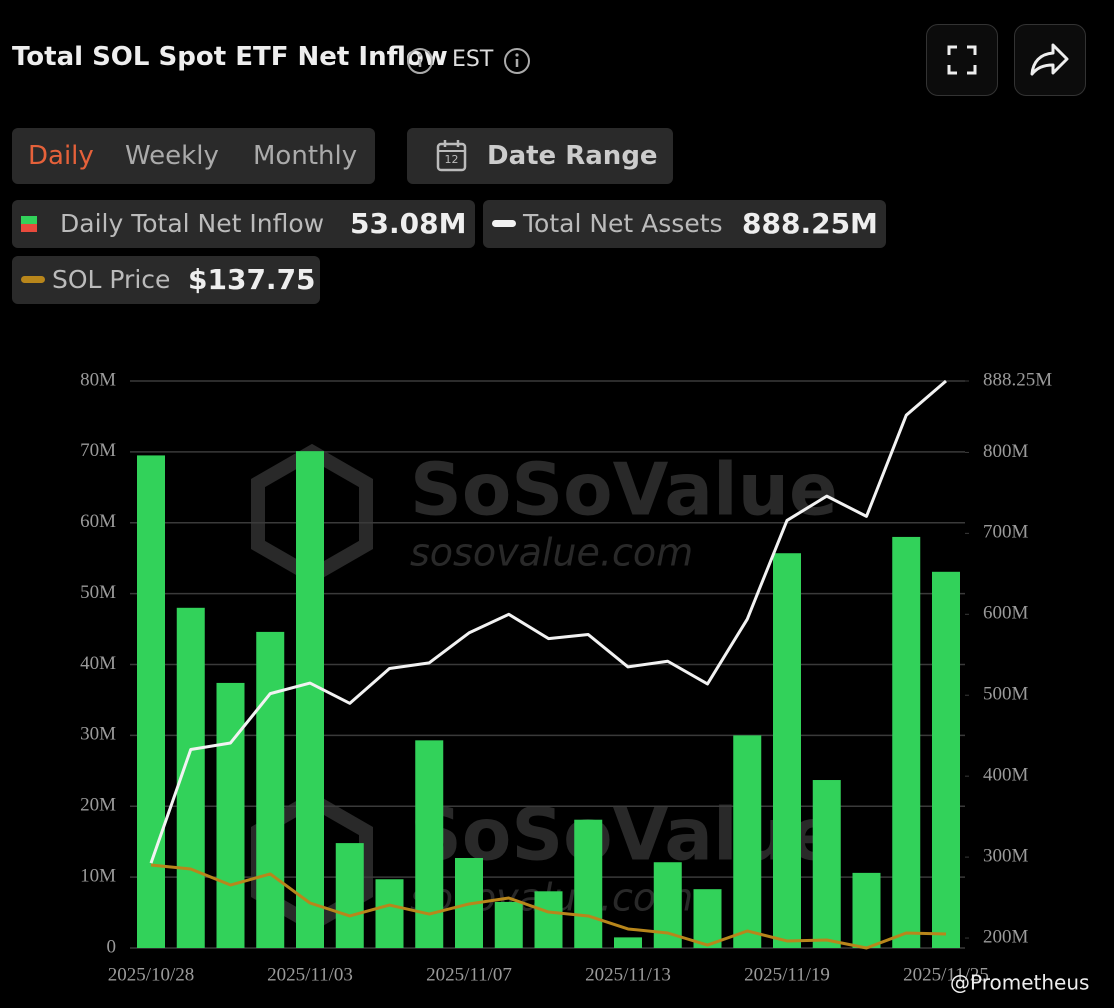 The image size is (1114, 1008). I want to click on y2-tick-label: 600M, so click(1006, 613).